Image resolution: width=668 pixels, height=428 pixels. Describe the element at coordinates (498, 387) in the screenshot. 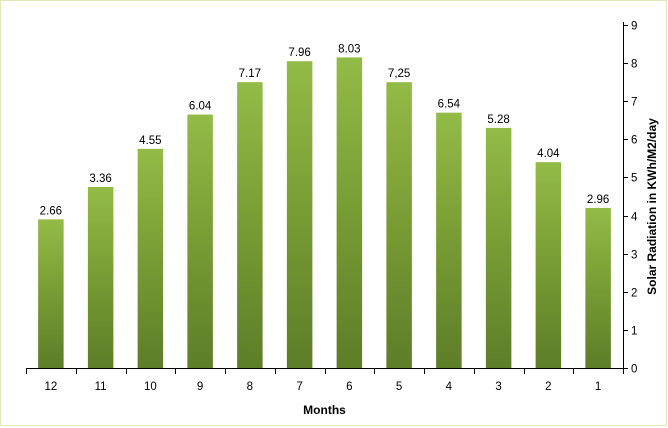

I see `x-tick-label: 3` at that location.